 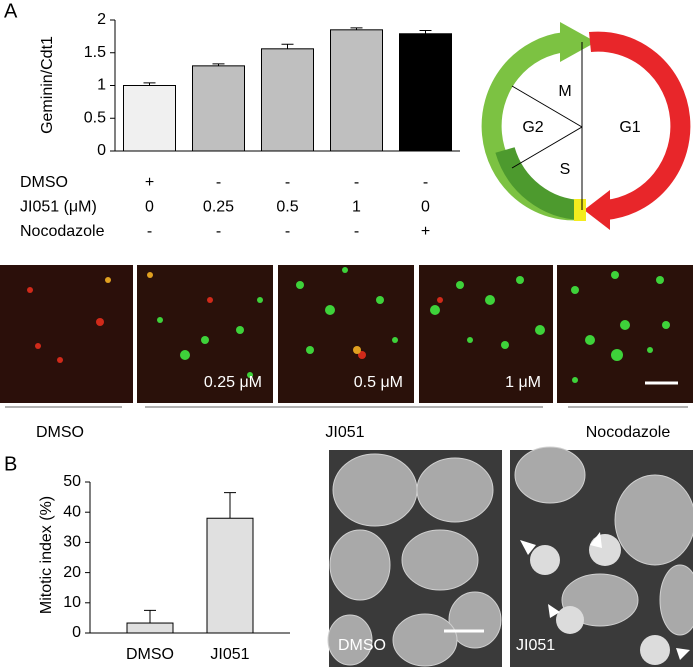 I want to click on concentration-label: 1 μM, so click(x=523, y=382).